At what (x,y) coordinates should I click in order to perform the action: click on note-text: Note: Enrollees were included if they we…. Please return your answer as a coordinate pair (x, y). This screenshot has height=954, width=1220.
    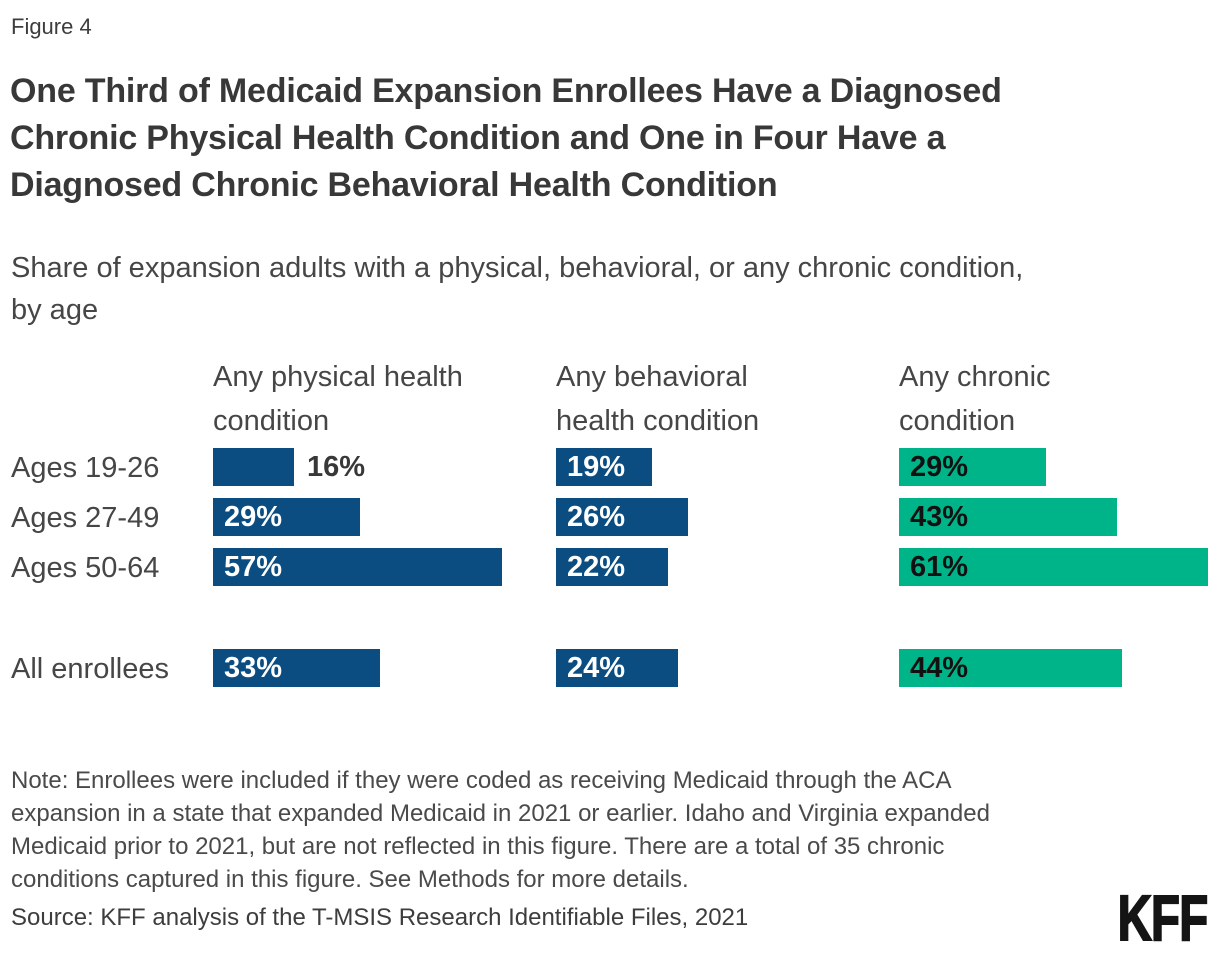
    Looking at the image, I should click on (500, 830).